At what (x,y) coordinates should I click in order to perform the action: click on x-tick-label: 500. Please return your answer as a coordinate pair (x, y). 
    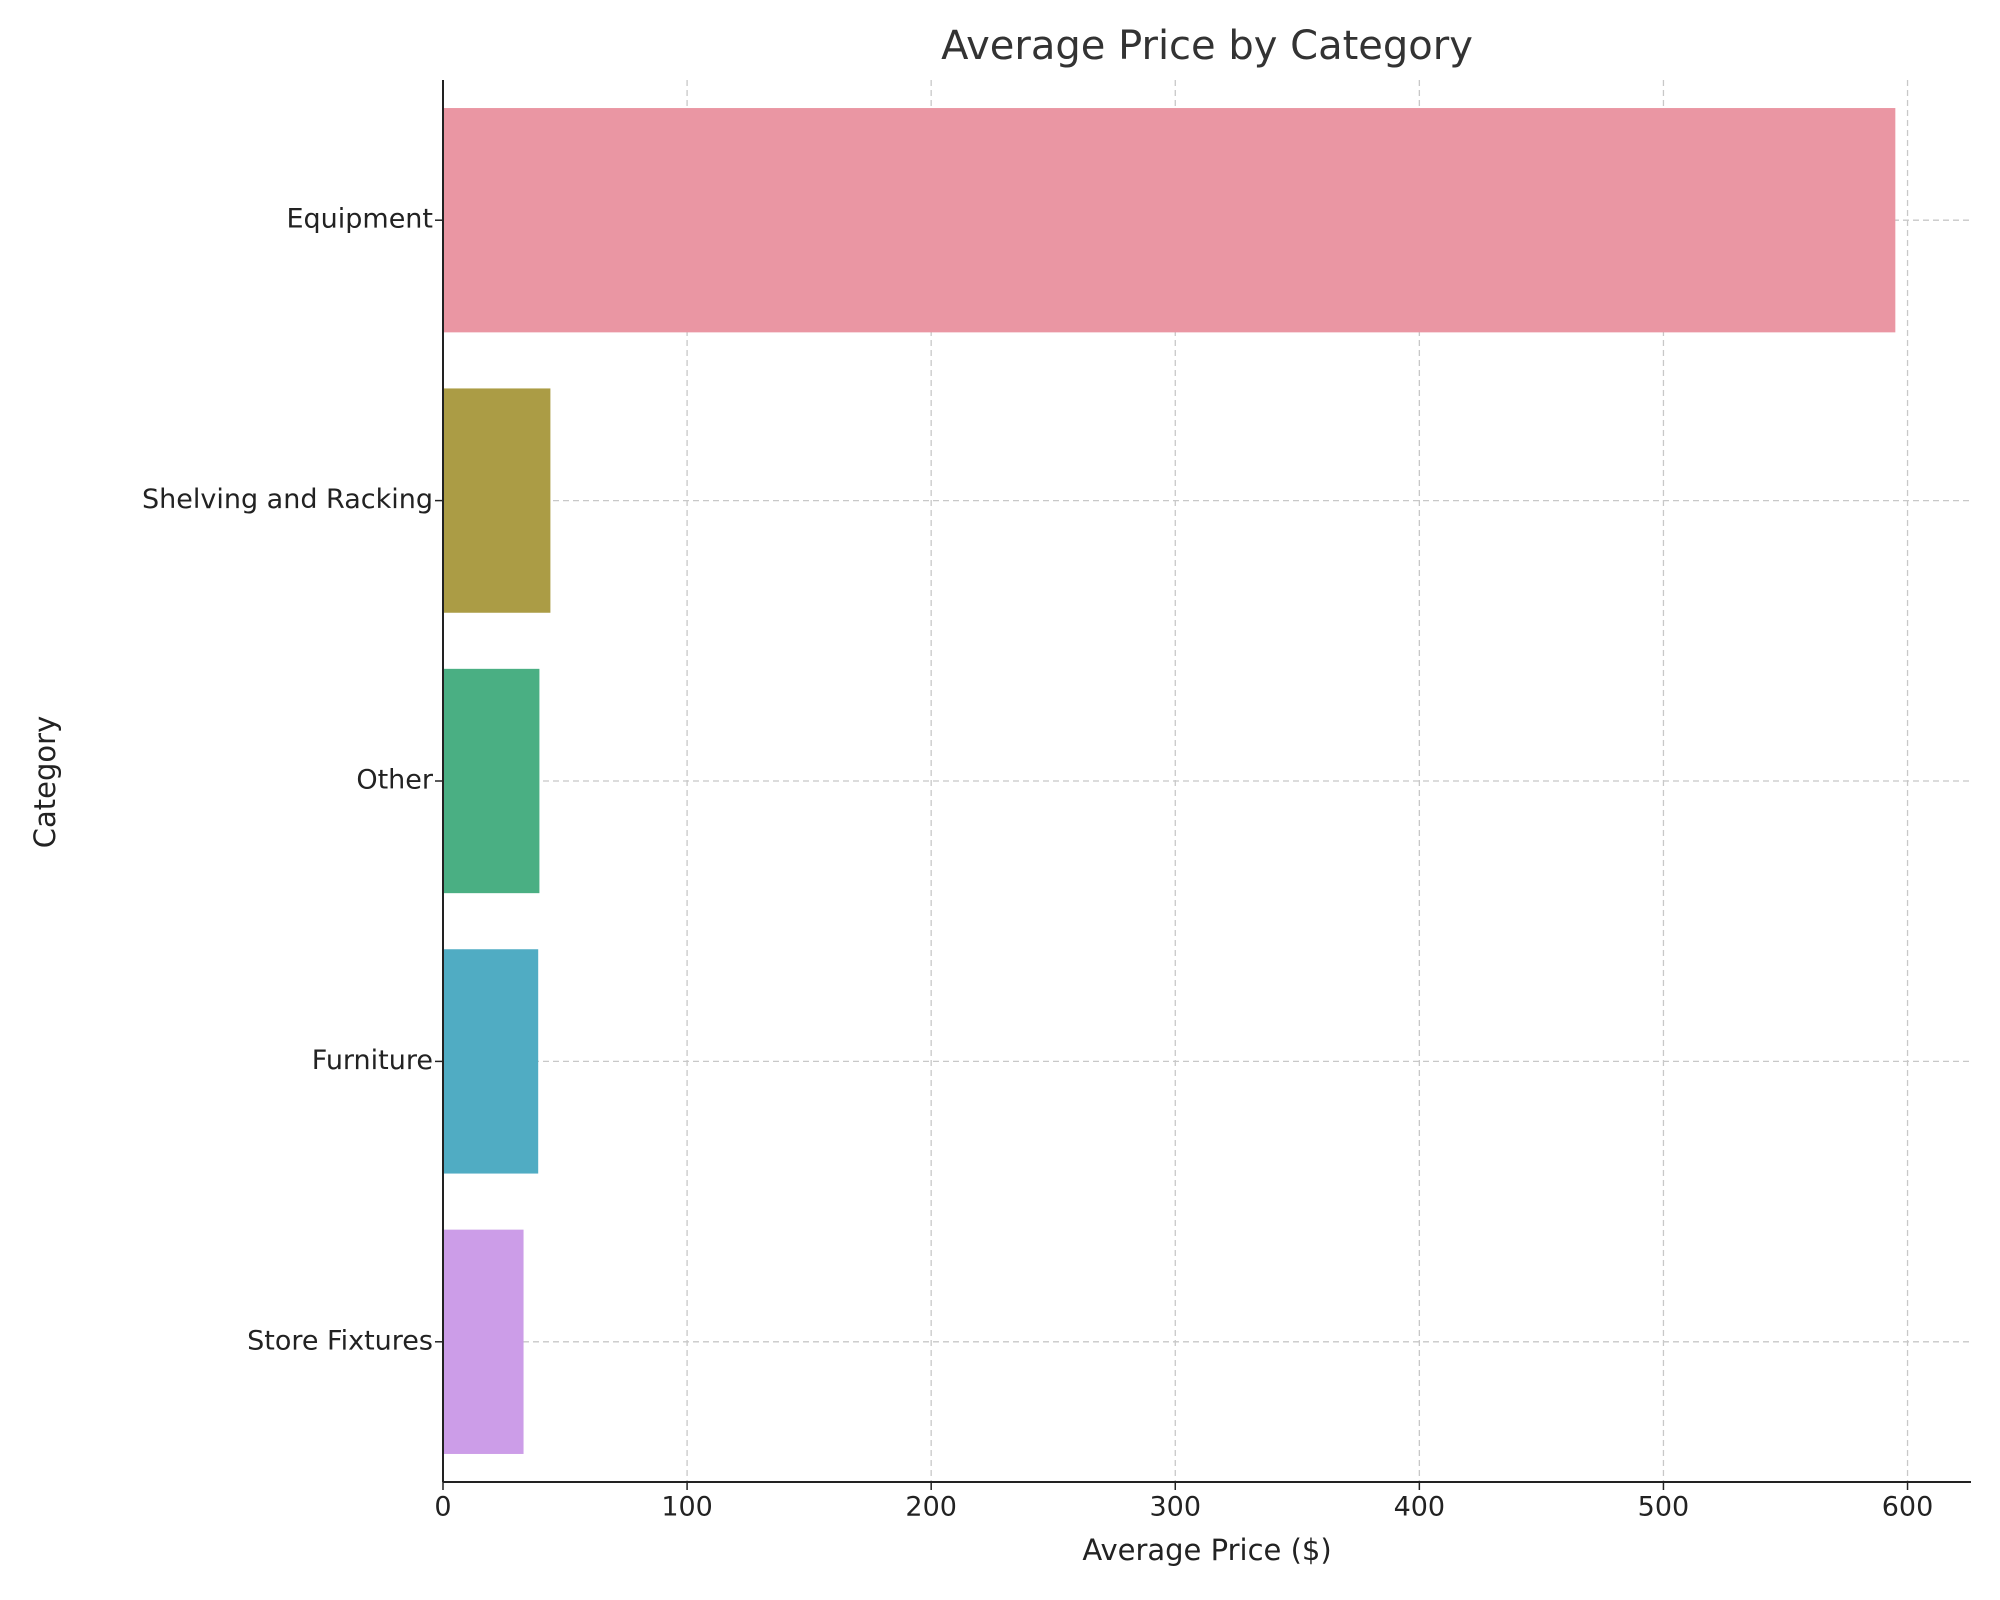
    Looking at the image, I should click on (1664, 1507).